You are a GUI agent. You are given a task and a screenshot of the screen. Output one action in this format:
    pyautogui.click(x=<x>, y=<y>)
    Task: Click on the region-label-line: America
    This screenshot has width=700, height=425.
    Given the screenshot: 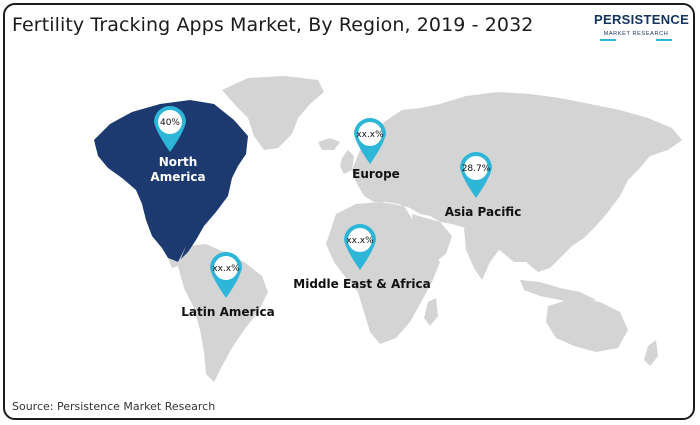 What is the action you would take?
    pyautogui.click(x=177, y=177)
    